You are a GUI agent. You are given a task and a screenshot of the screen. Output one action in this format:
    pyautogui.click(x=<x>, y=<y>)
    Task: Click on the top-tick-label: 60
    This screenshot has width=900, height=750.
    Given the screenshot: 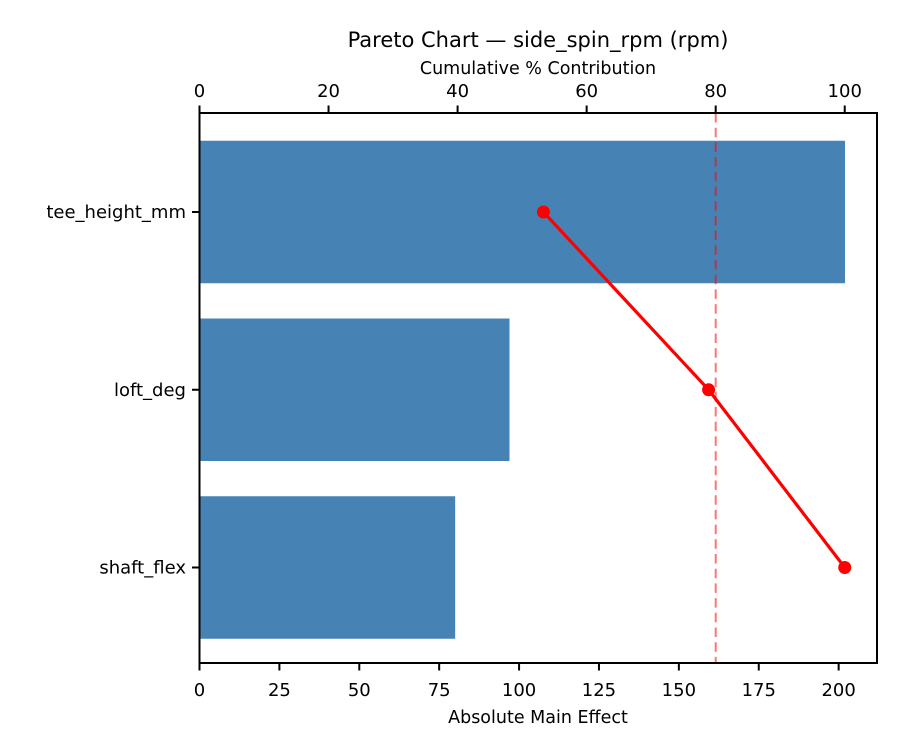 What is the action you would take?
    pyautogui.click(x=586, y=91)
    